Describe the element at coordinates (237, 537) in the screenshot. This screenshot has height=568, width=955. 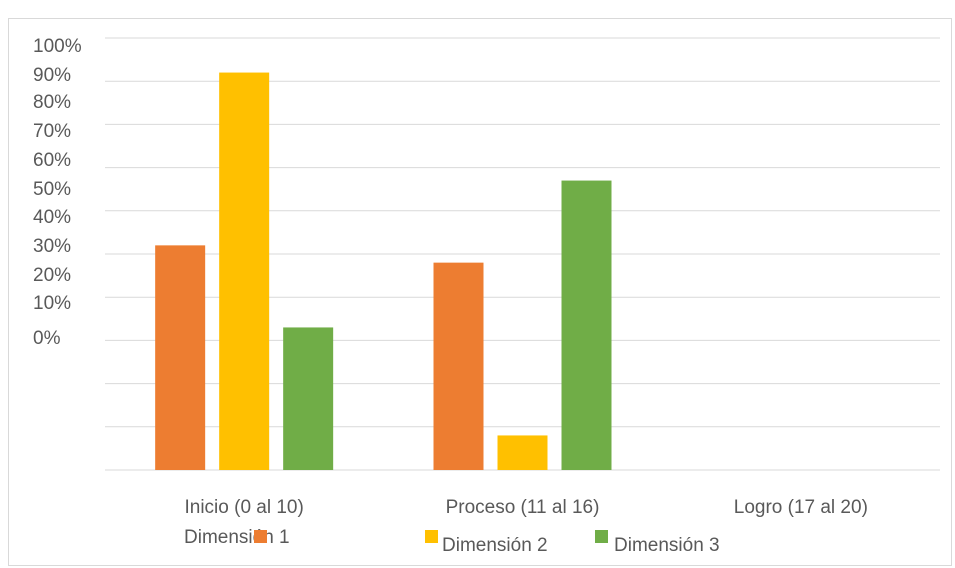
I see `legend-label: Dimensión 1` at that location.